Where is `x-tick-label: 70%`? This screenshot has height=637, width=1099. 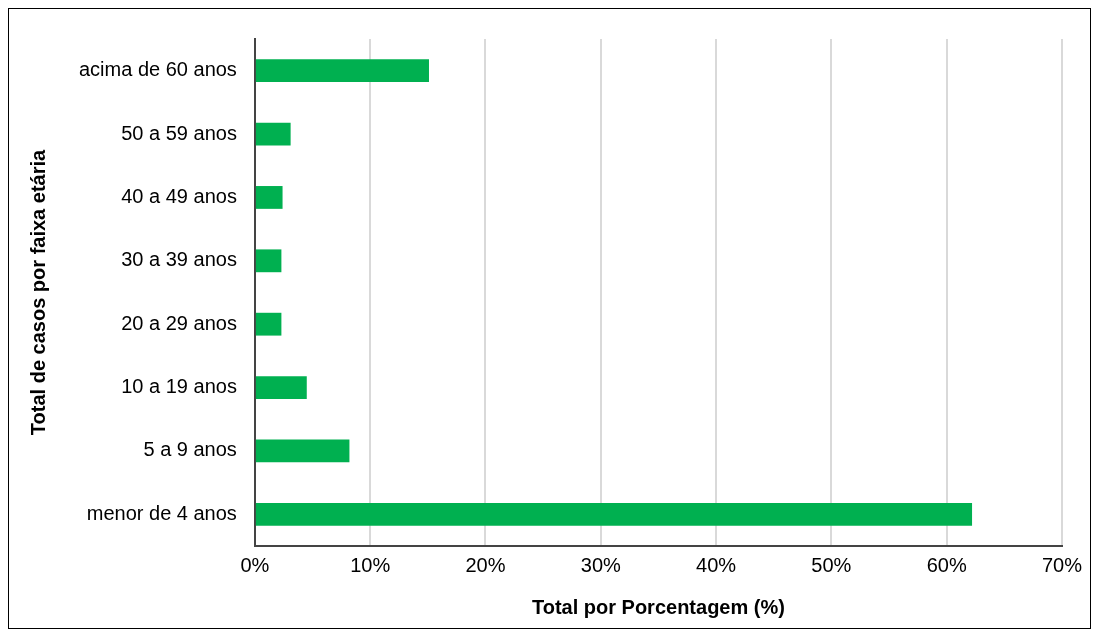
x-tick-label: 70% is located at coordinates (1062, 564).